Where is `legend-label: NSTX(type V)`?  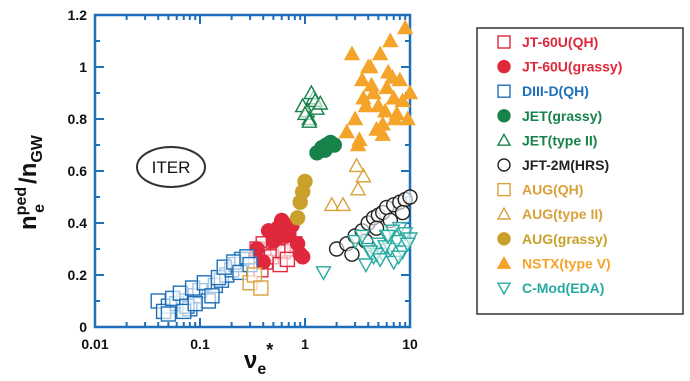 legend-label: NSTX(type V) is located at coordinates (566, 263).